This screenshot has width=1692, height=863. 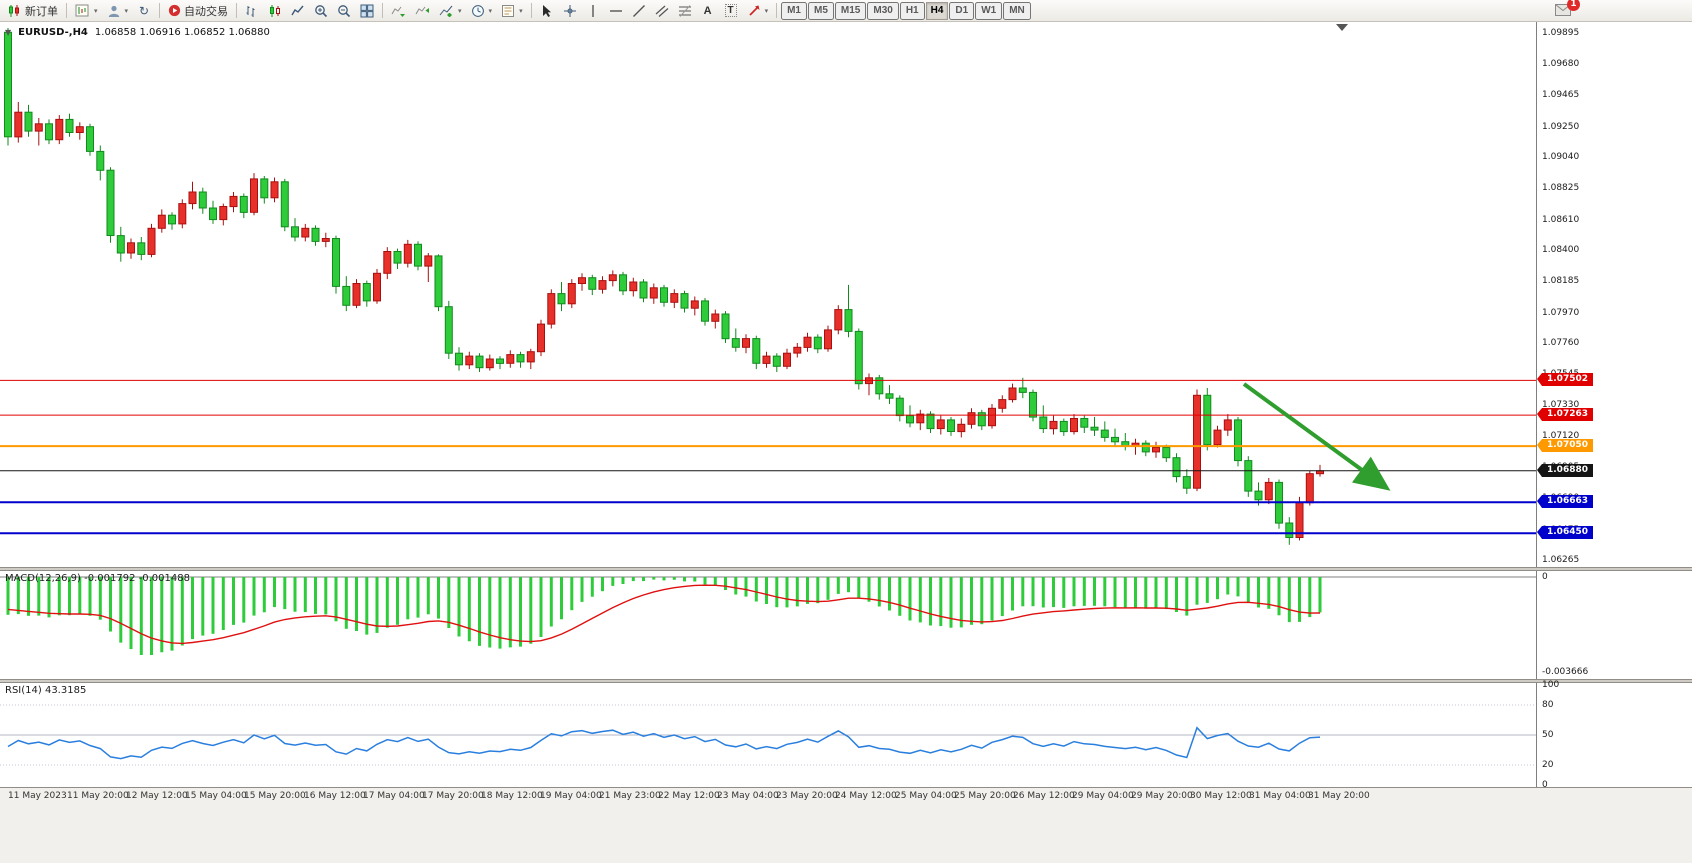 What do you see at coordinates (1565, 501) in the screenshot?
I see `price-line-badge: 1.06663` at bounding box center [1565, 501].